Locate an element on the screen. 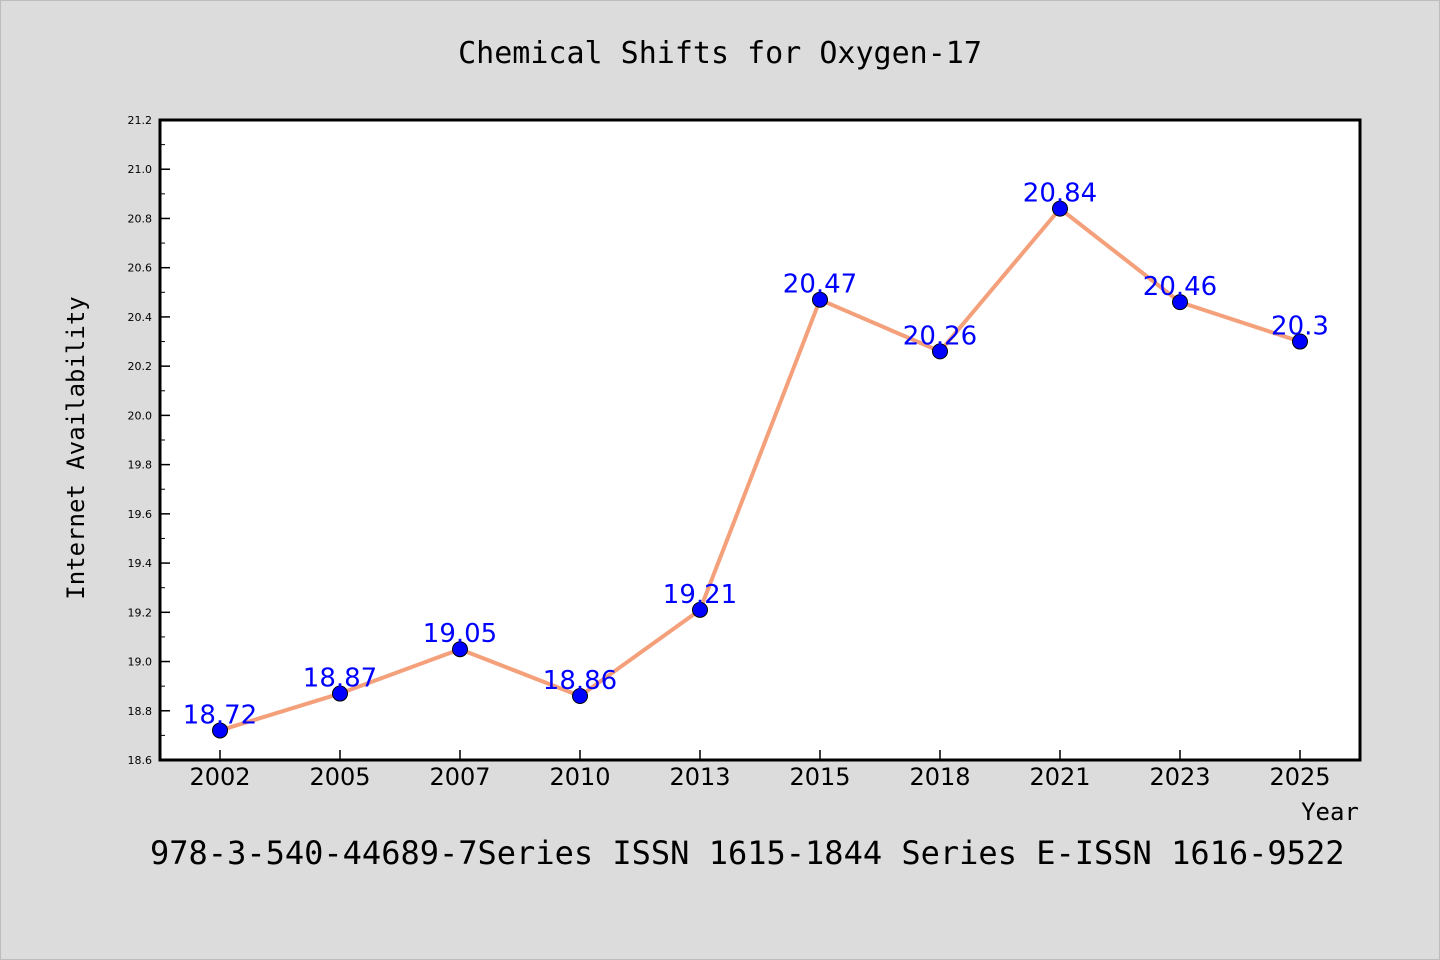 The image size is (1440, 960). data-label: 20.47 is located at coordinates (820, 285).